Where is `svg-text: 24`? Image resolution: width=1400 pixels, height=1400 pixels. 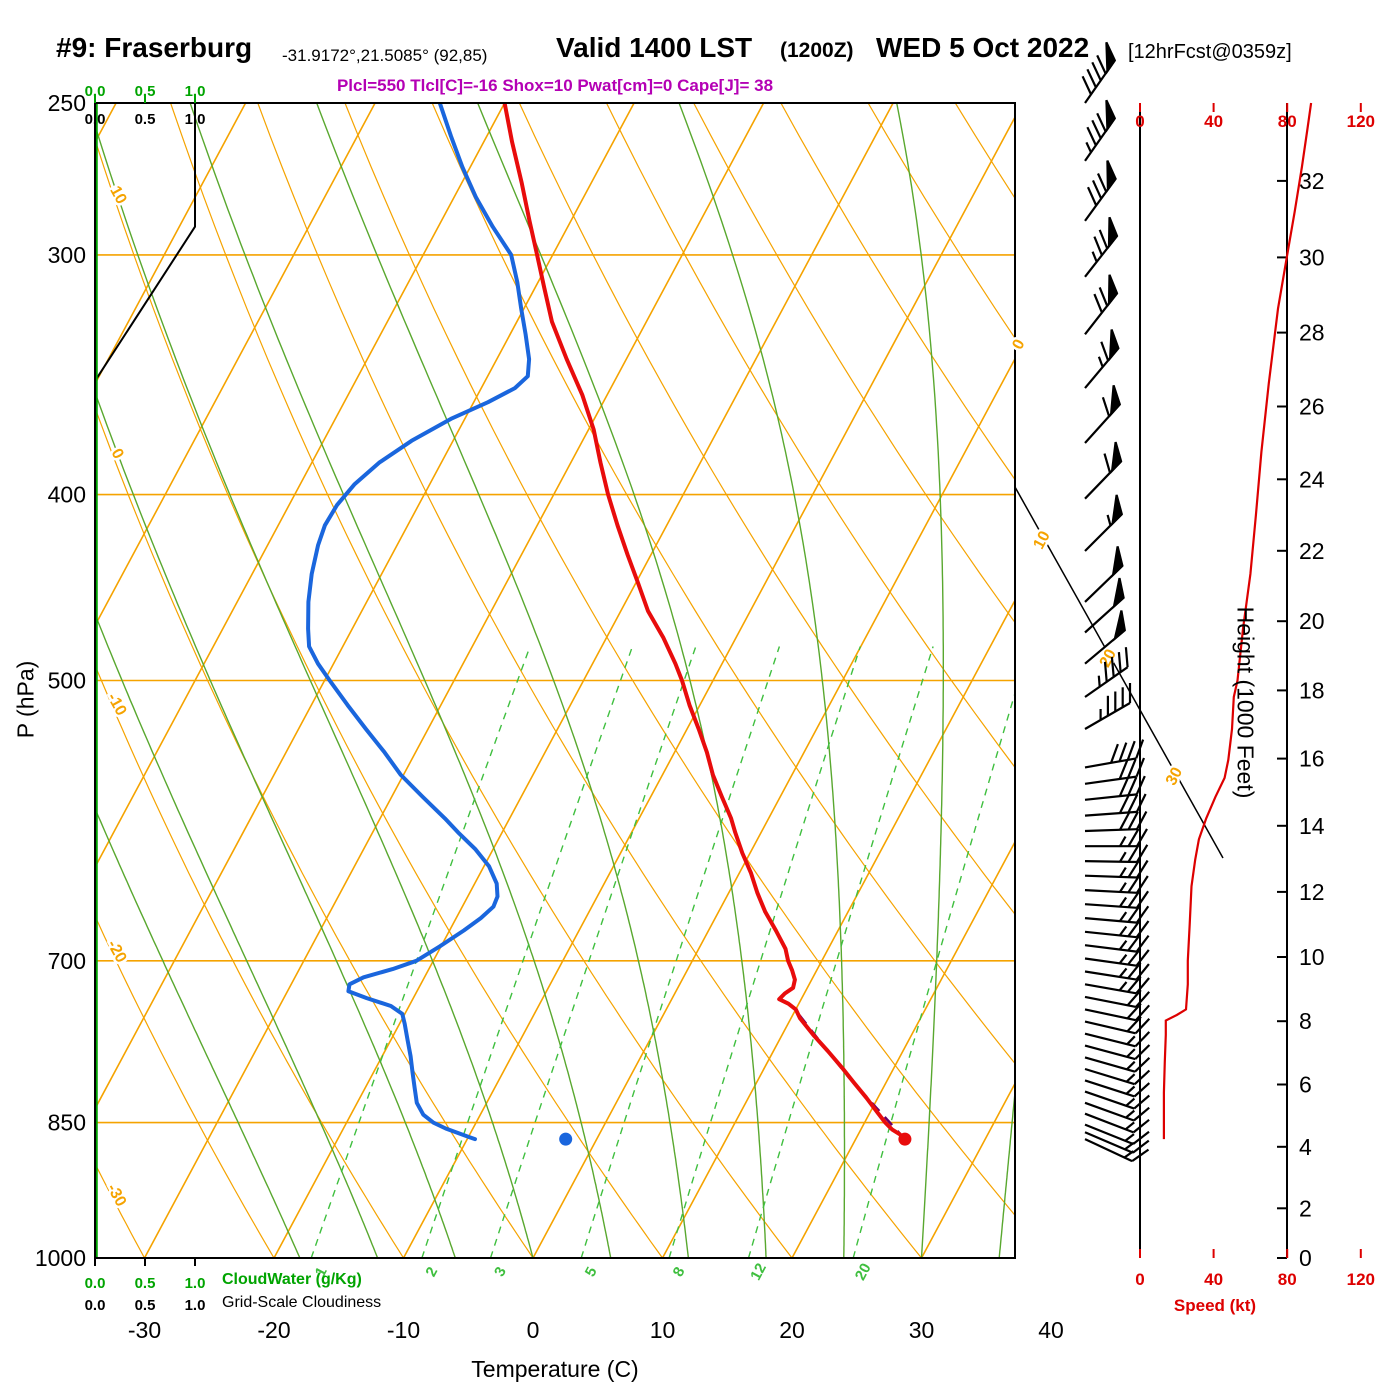 svg-text: 24 is located at coordinates (1312, 479).